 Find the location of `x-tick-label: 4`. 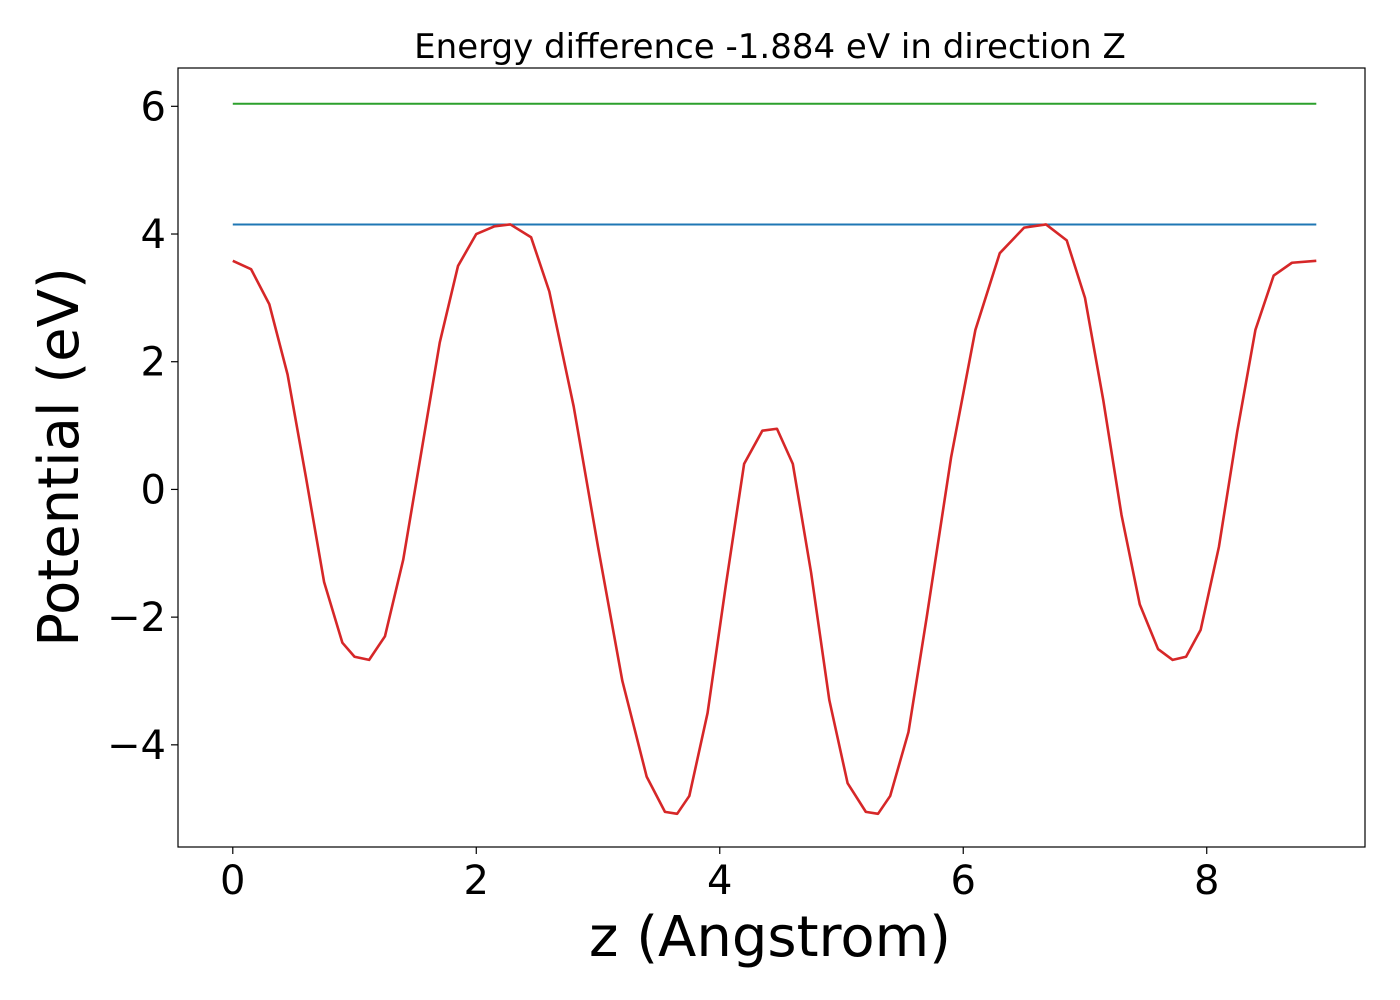

x-tick-label: 4 is located at coordinates (719, 881).